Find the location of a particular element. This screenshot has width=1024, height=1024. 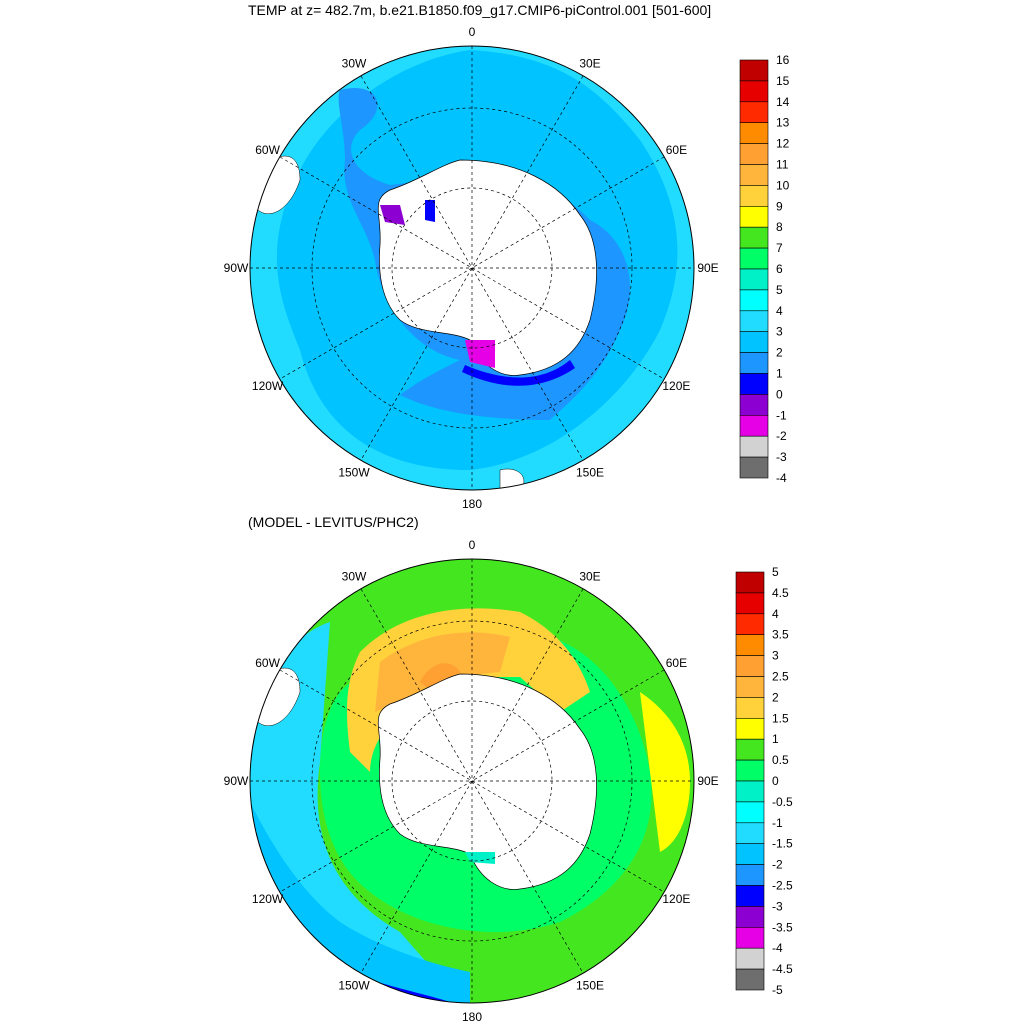

colorbar-label: 16 is located at coordinates (783, 60).